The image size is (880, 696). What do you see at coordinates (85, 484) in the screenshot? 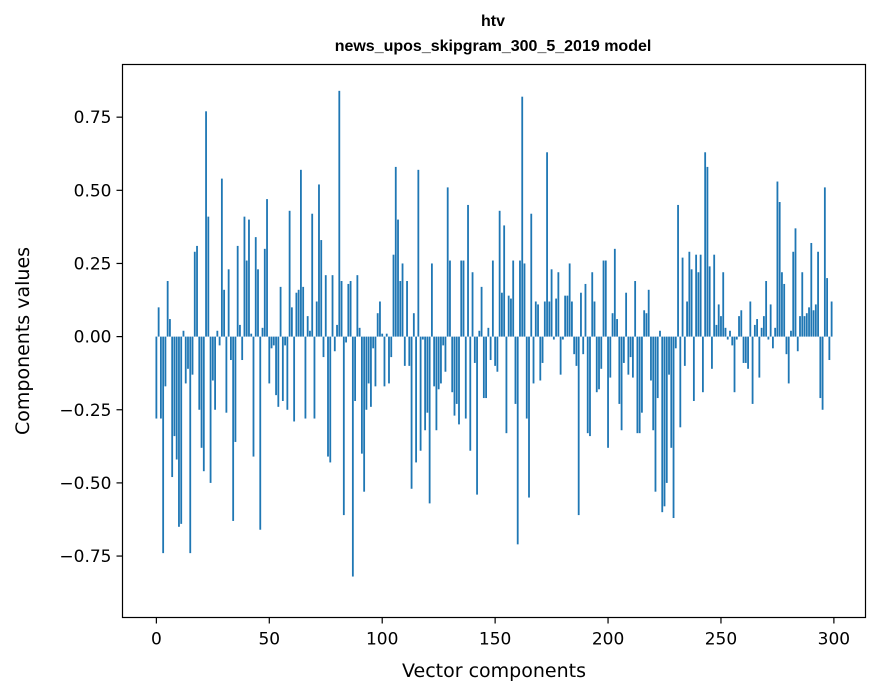
I see `y-tick-label: −0.50` at bounding box center [85, 484].